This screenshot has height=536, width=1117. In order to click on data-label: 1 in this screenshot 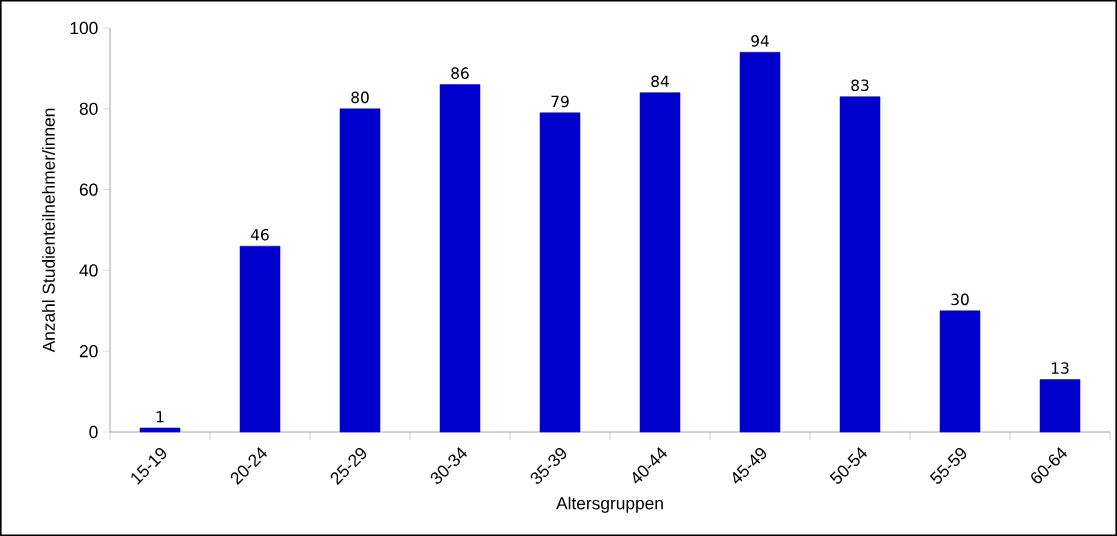, I will do `click(160, 417)`.